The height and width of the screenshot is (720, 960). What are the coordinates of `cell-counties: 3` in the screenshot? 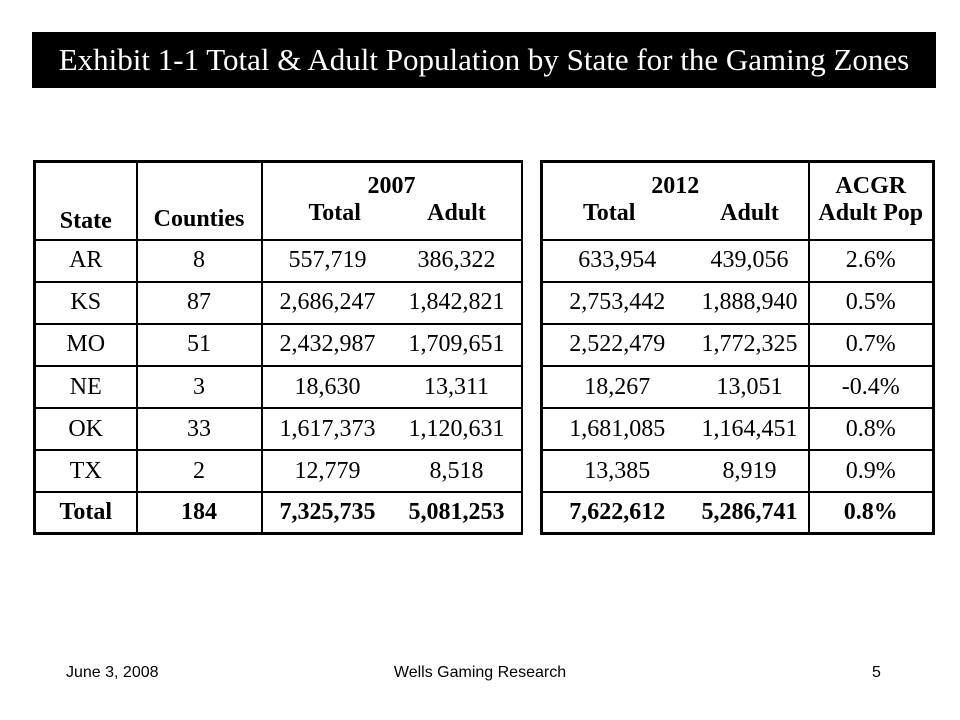 It's located at (199, 388).